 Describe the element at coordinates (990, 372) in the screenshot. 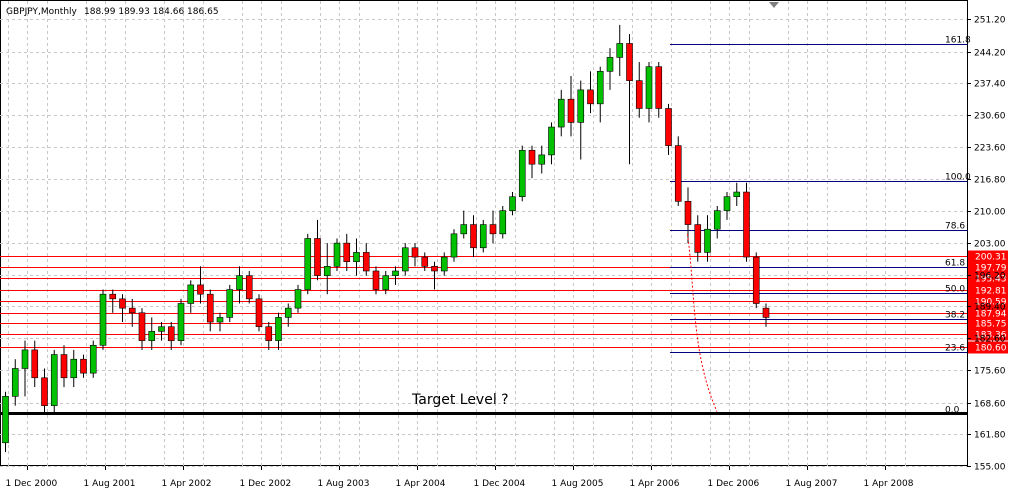

I see `price-tick-label: 175.60` at that location.